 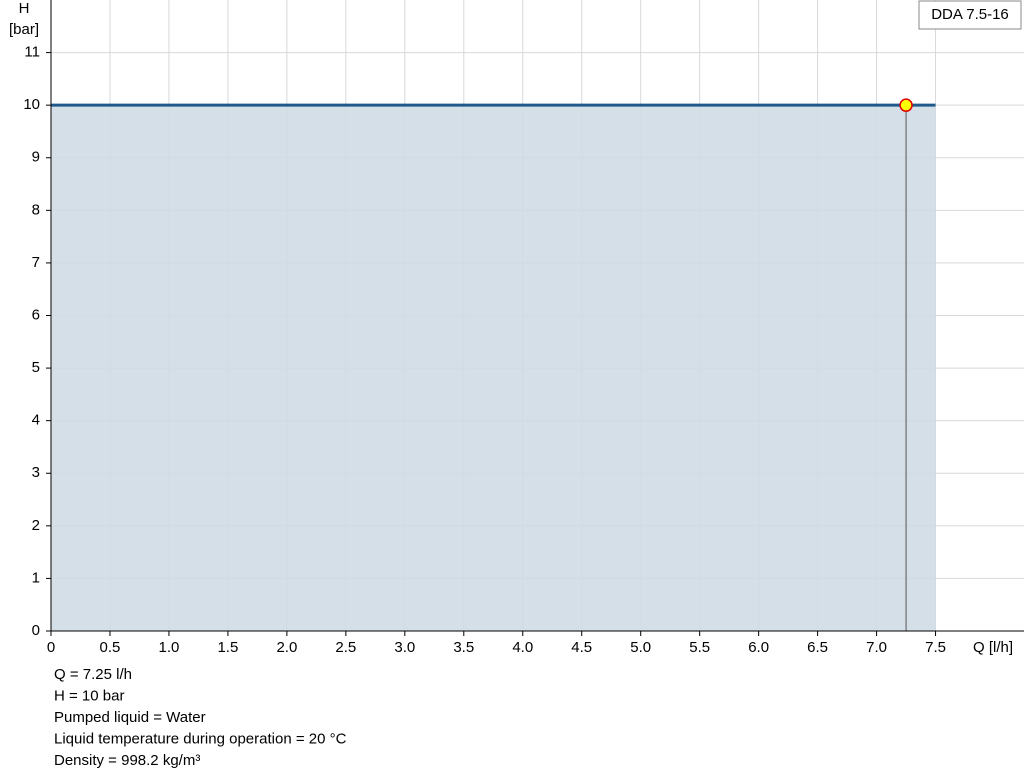 What do you see at coordinates (36, 157) in the screenshot?
I see `y-tick-label: 9` at bounding box center [36, 157].